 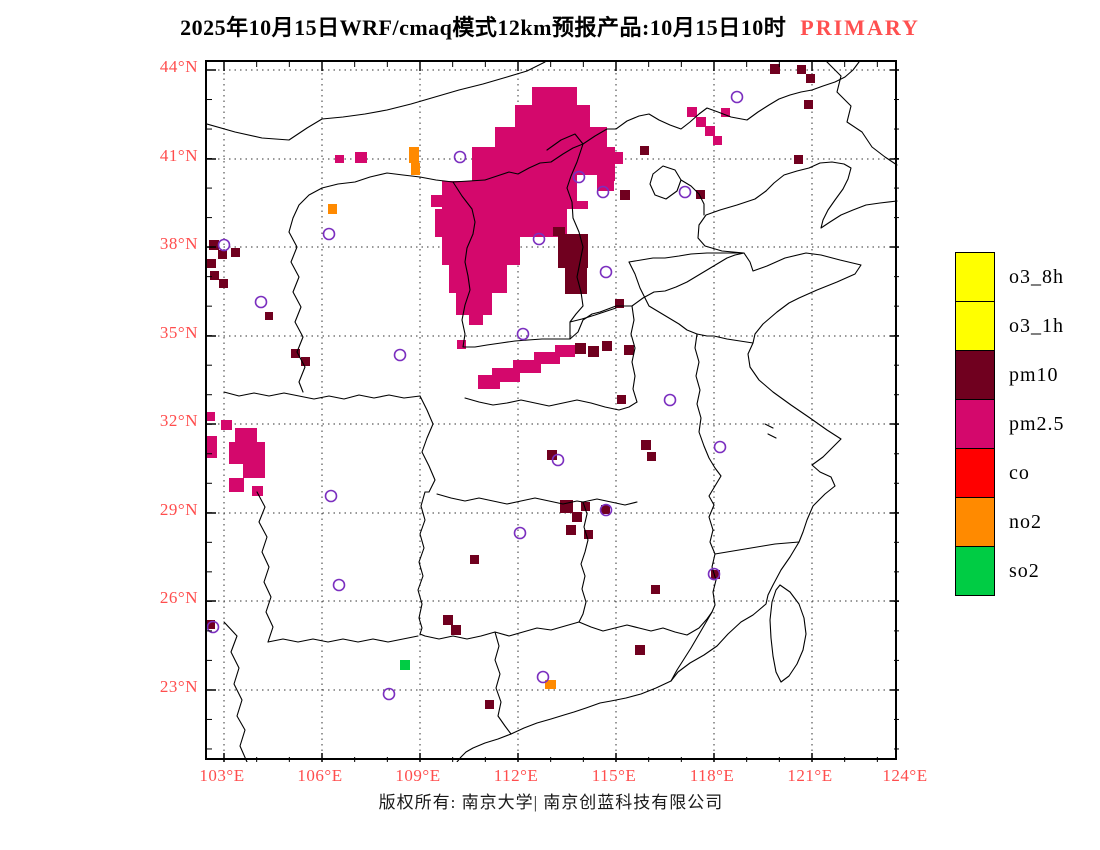 I want to click on legend-swatch-o3-8h, so click(x=975, y=277).